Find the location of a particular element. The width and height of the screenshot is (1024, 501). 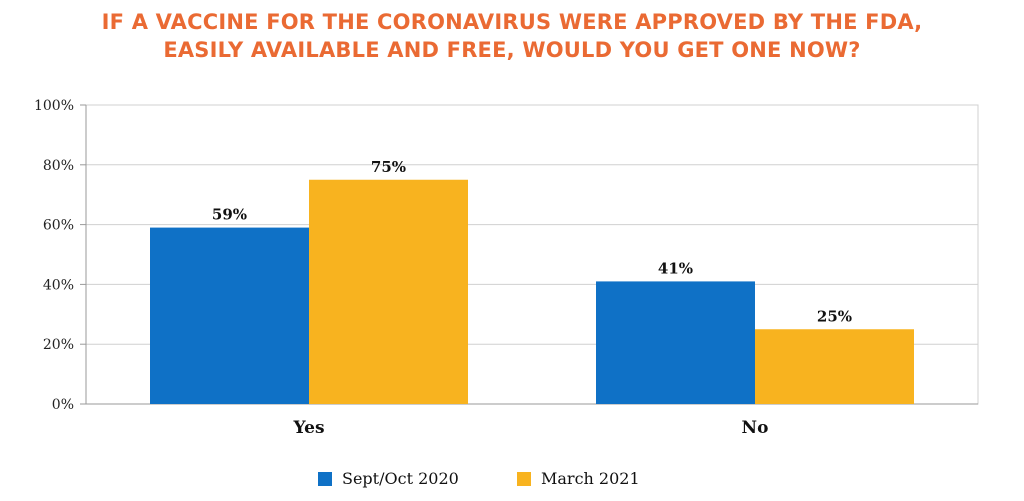

y-tick-label: 80% is located at coordinates (58, 166).